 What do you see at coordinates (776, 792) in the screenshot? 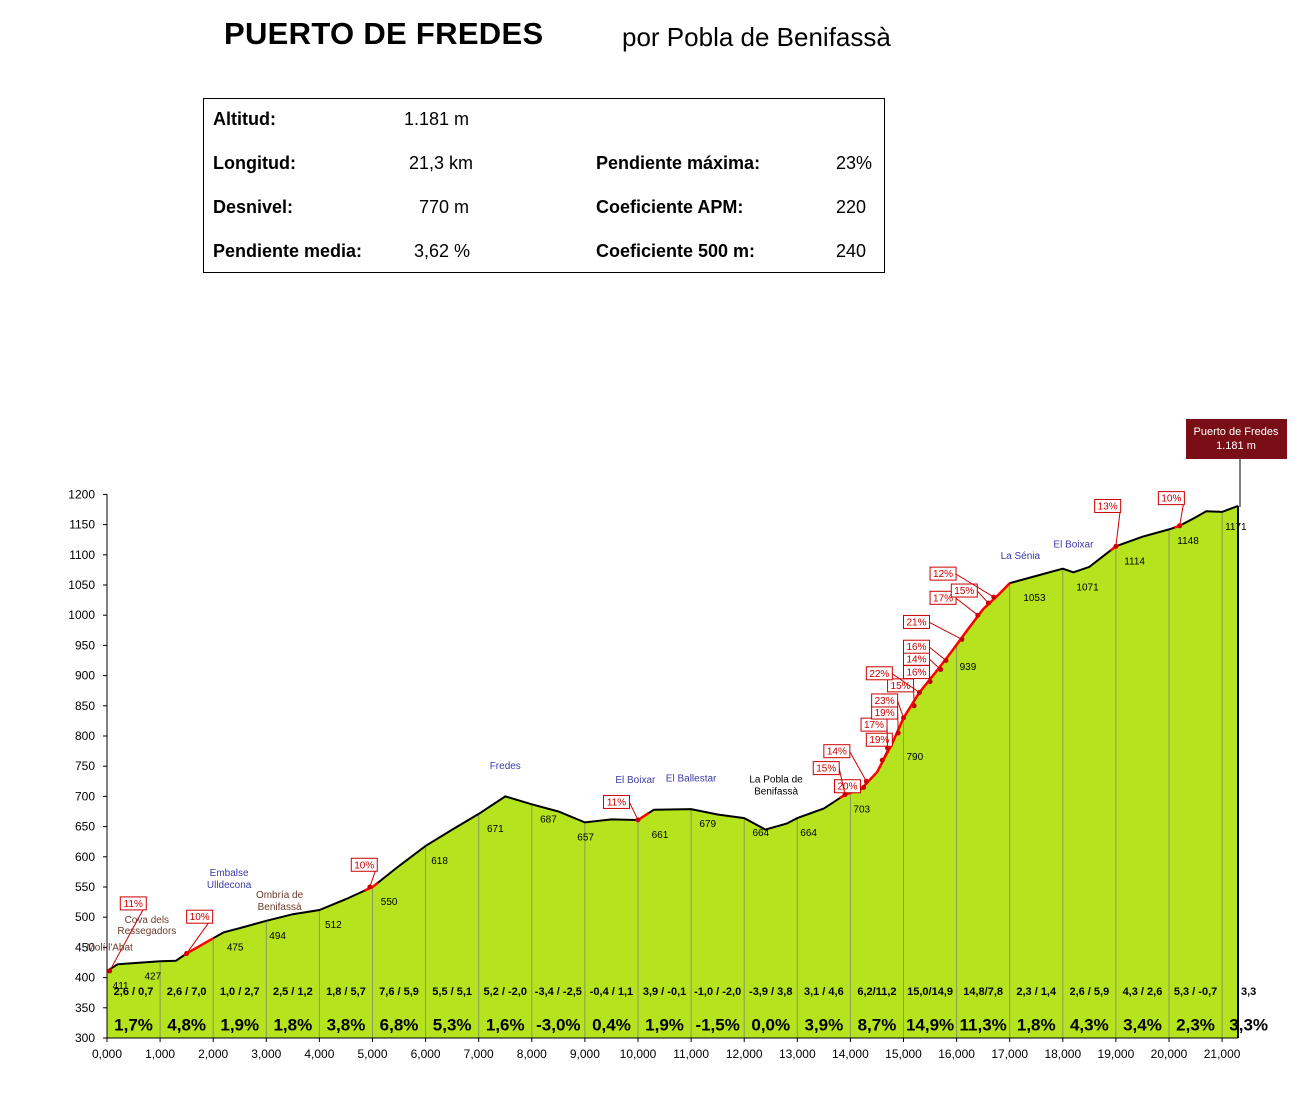
I see `place-label: Benifassà` at bounding box center [776, 792].